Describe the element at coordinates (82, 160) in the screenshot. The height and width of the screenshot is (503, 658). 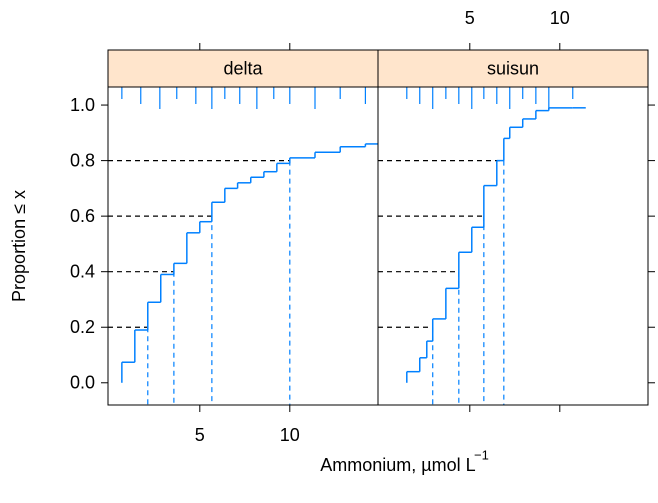
I see `y-tick-label: 0.8` at that location.